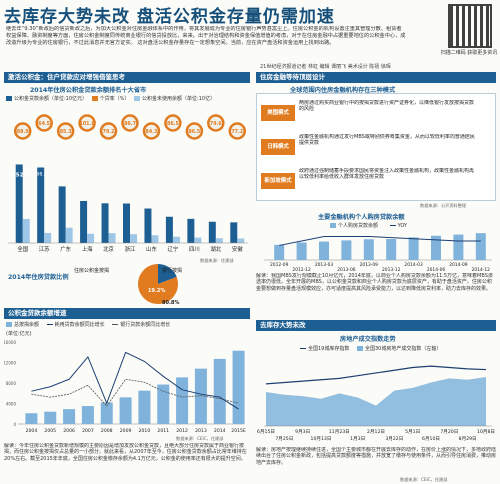 This screenshot has height=484, width=500. What do you see at coordinates (163, 431) in the screenshot?
I see `category-label: 2011` at bounding box center [163, 431].